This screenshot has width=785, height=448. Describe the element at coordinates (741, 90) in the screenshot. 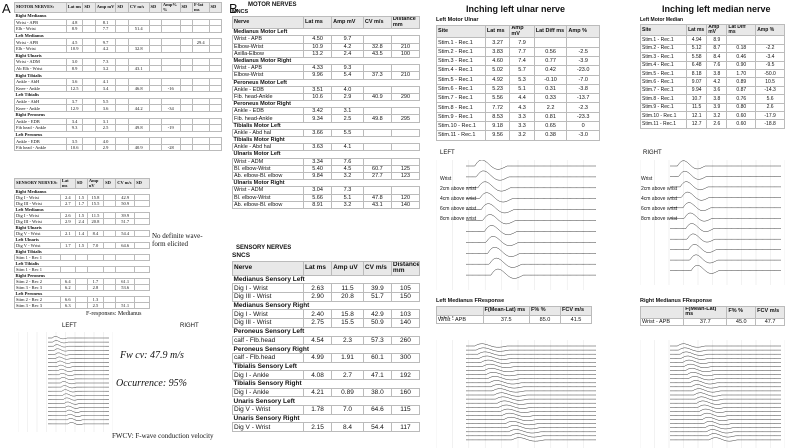

I see `cell: 0.87` at that location.